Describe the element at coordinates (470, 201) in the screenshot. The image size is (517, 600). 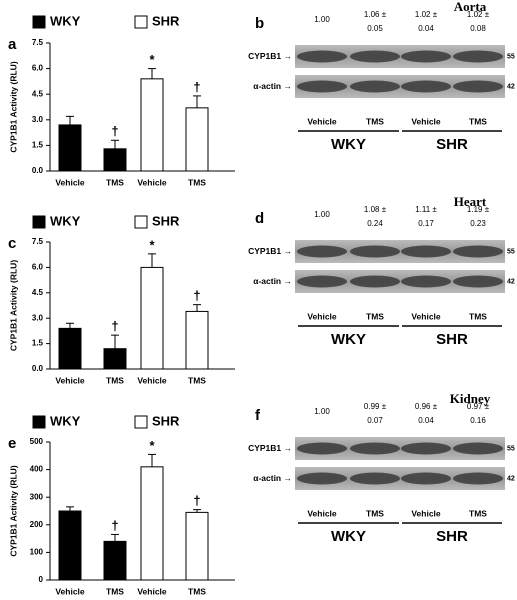
I see `panel-title: Heart` at that location.